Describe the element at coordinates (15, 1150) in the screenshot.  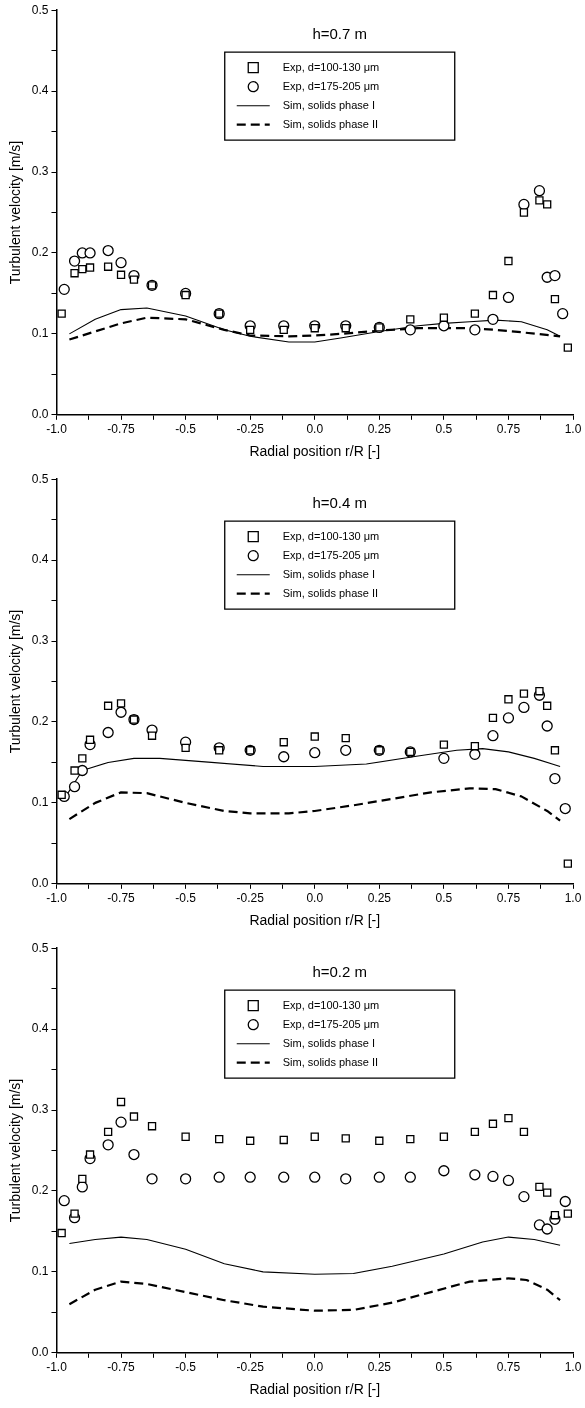
I see `y-axis-title: Turbulent velocity [m/s]` at that location.